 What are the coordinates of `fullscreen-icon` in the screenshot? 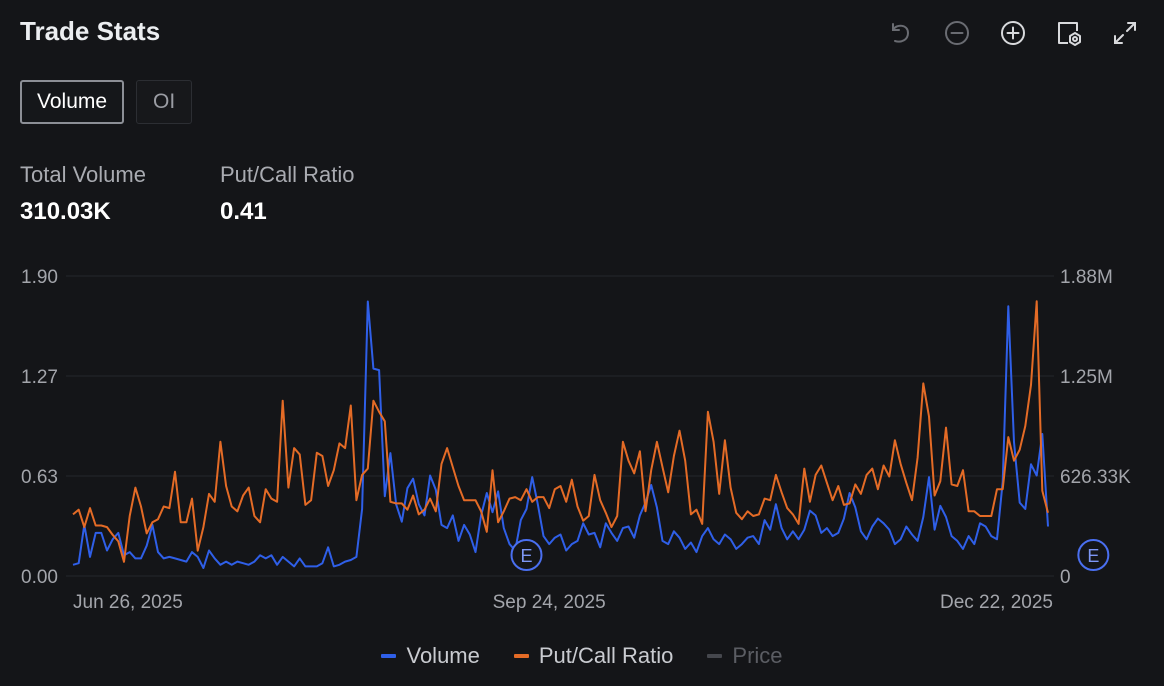 It's located at (1125, 33).